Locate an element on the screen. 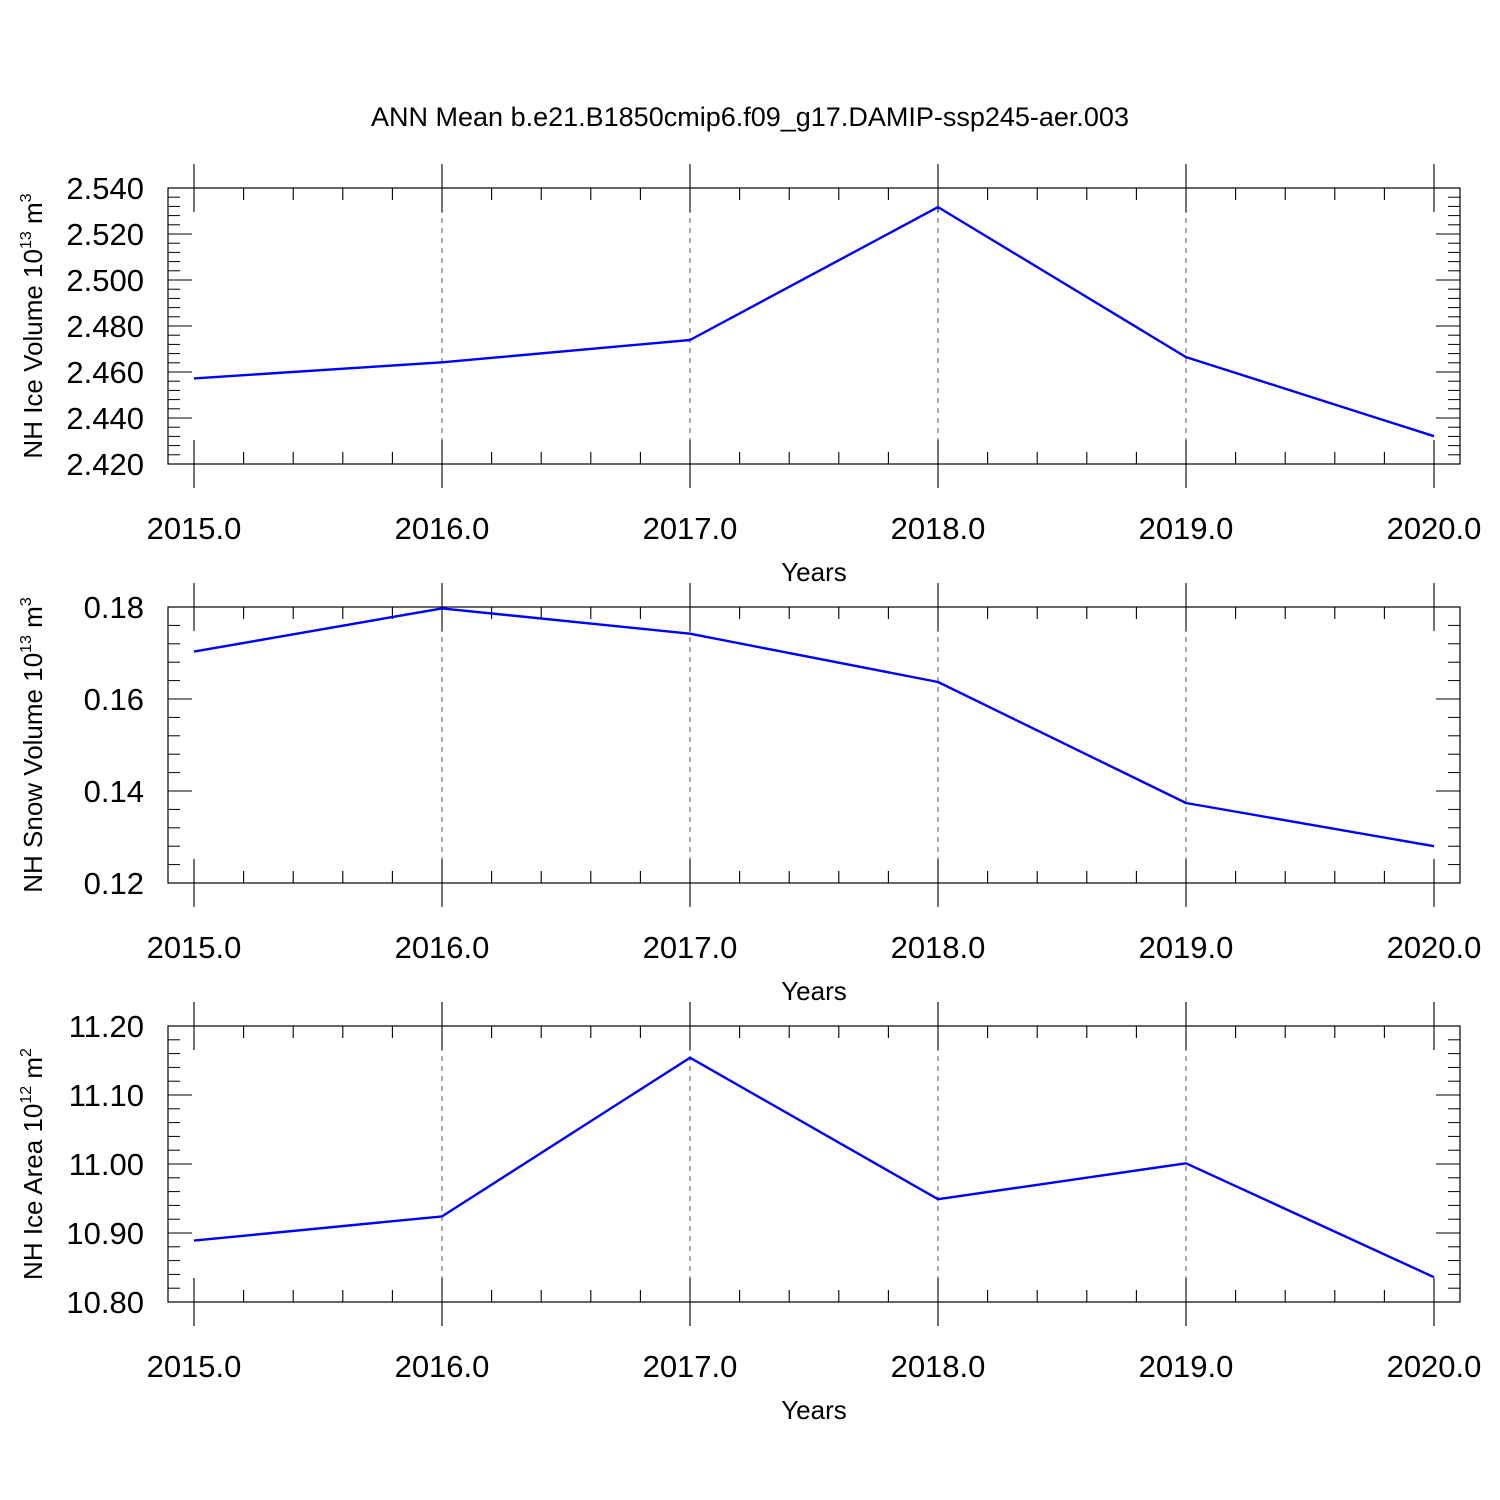 This screenshot has width=1500, height=1500. y-axis-label: NH Ice Volume 1013 m3 is located at coordinates (33, 325).